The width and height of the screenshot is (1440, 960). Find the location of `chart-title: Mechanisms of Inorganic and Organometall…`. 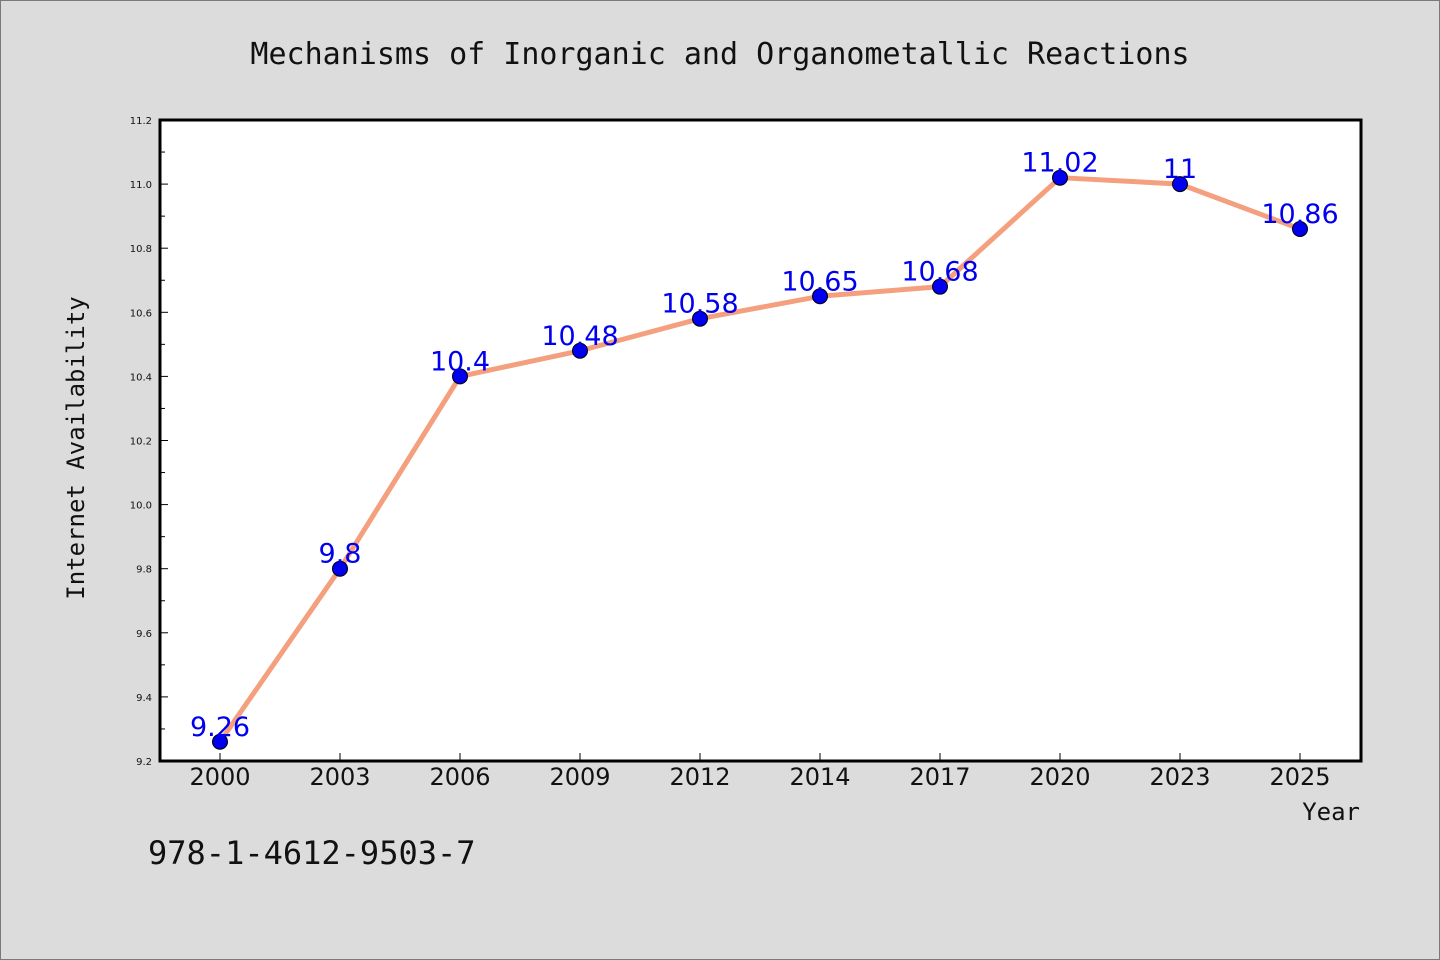

chart-title: Mechanisms of Inorganic and Organometall… is located at coordinates (719, 54).